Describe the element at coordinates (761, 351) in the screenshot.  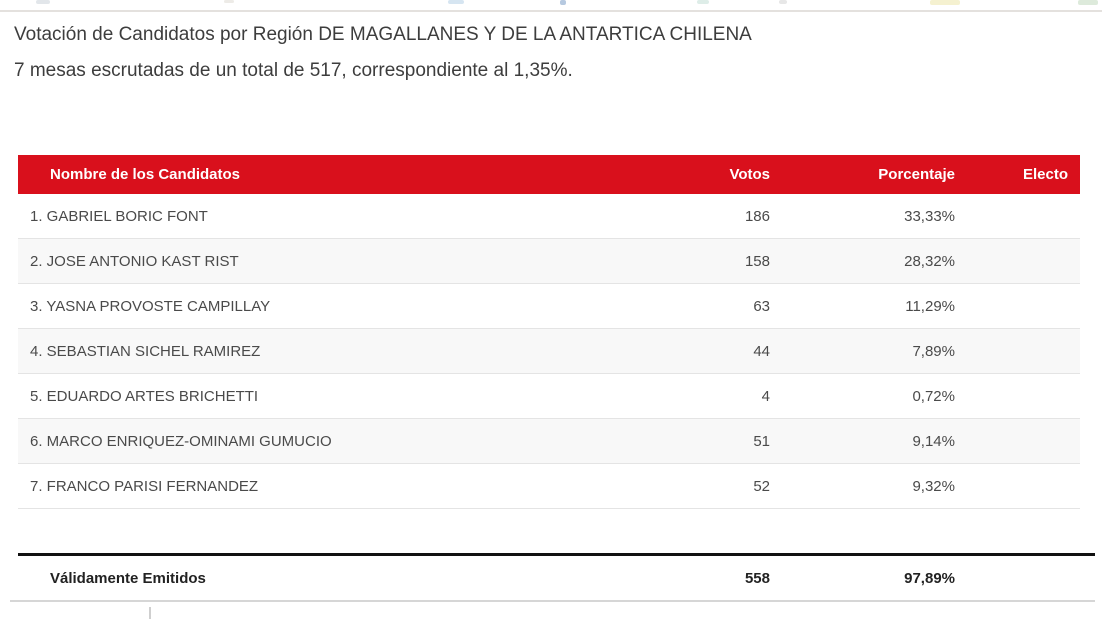
I see `candidate-votes: 44` at that location.